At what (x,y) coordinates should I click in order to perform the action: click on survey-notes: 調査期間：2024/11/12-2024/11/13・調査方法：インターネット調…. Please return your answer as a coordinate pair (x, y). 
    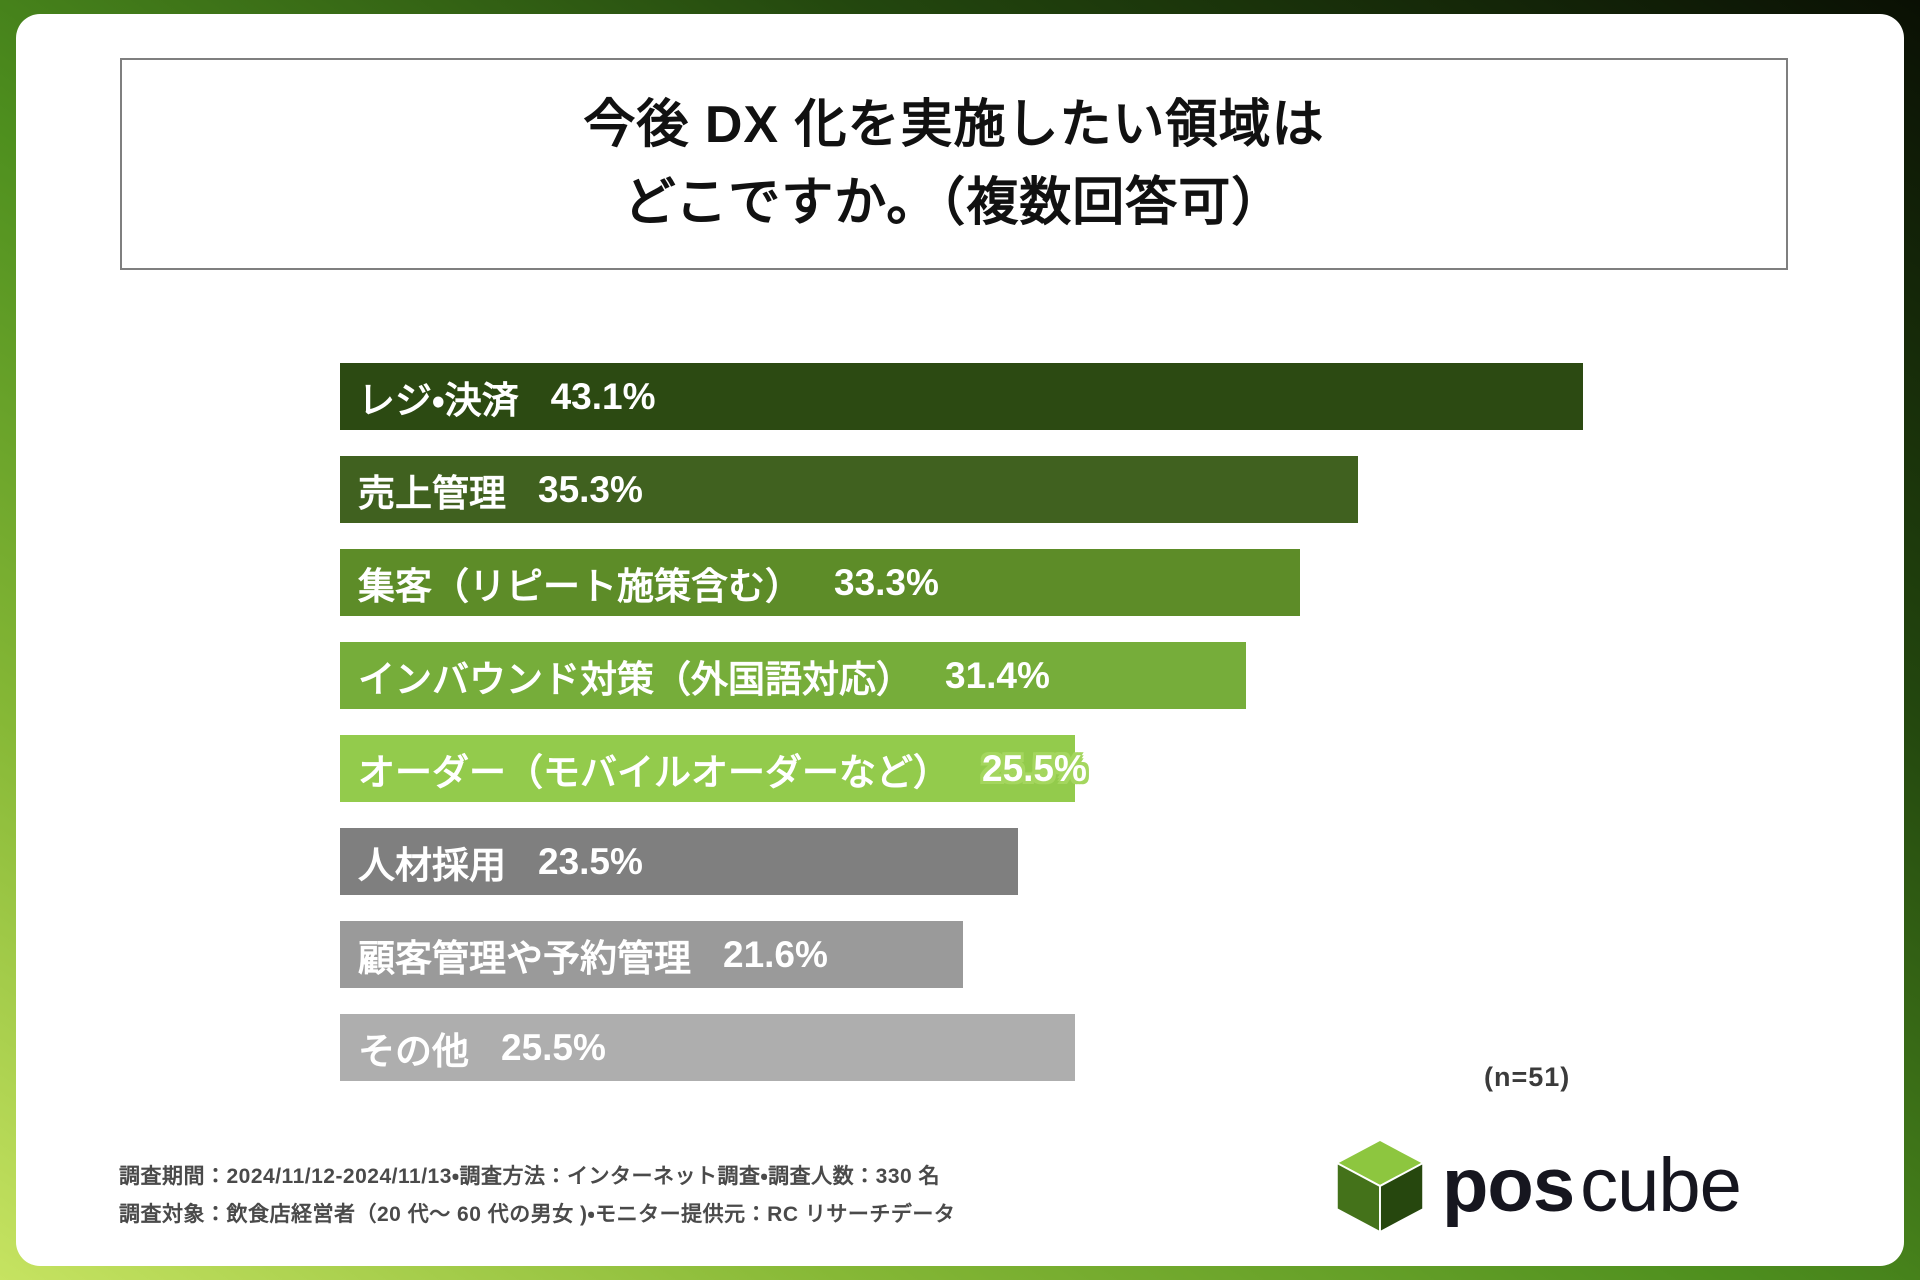
    Looking at the image, I should click on (537, 1196).